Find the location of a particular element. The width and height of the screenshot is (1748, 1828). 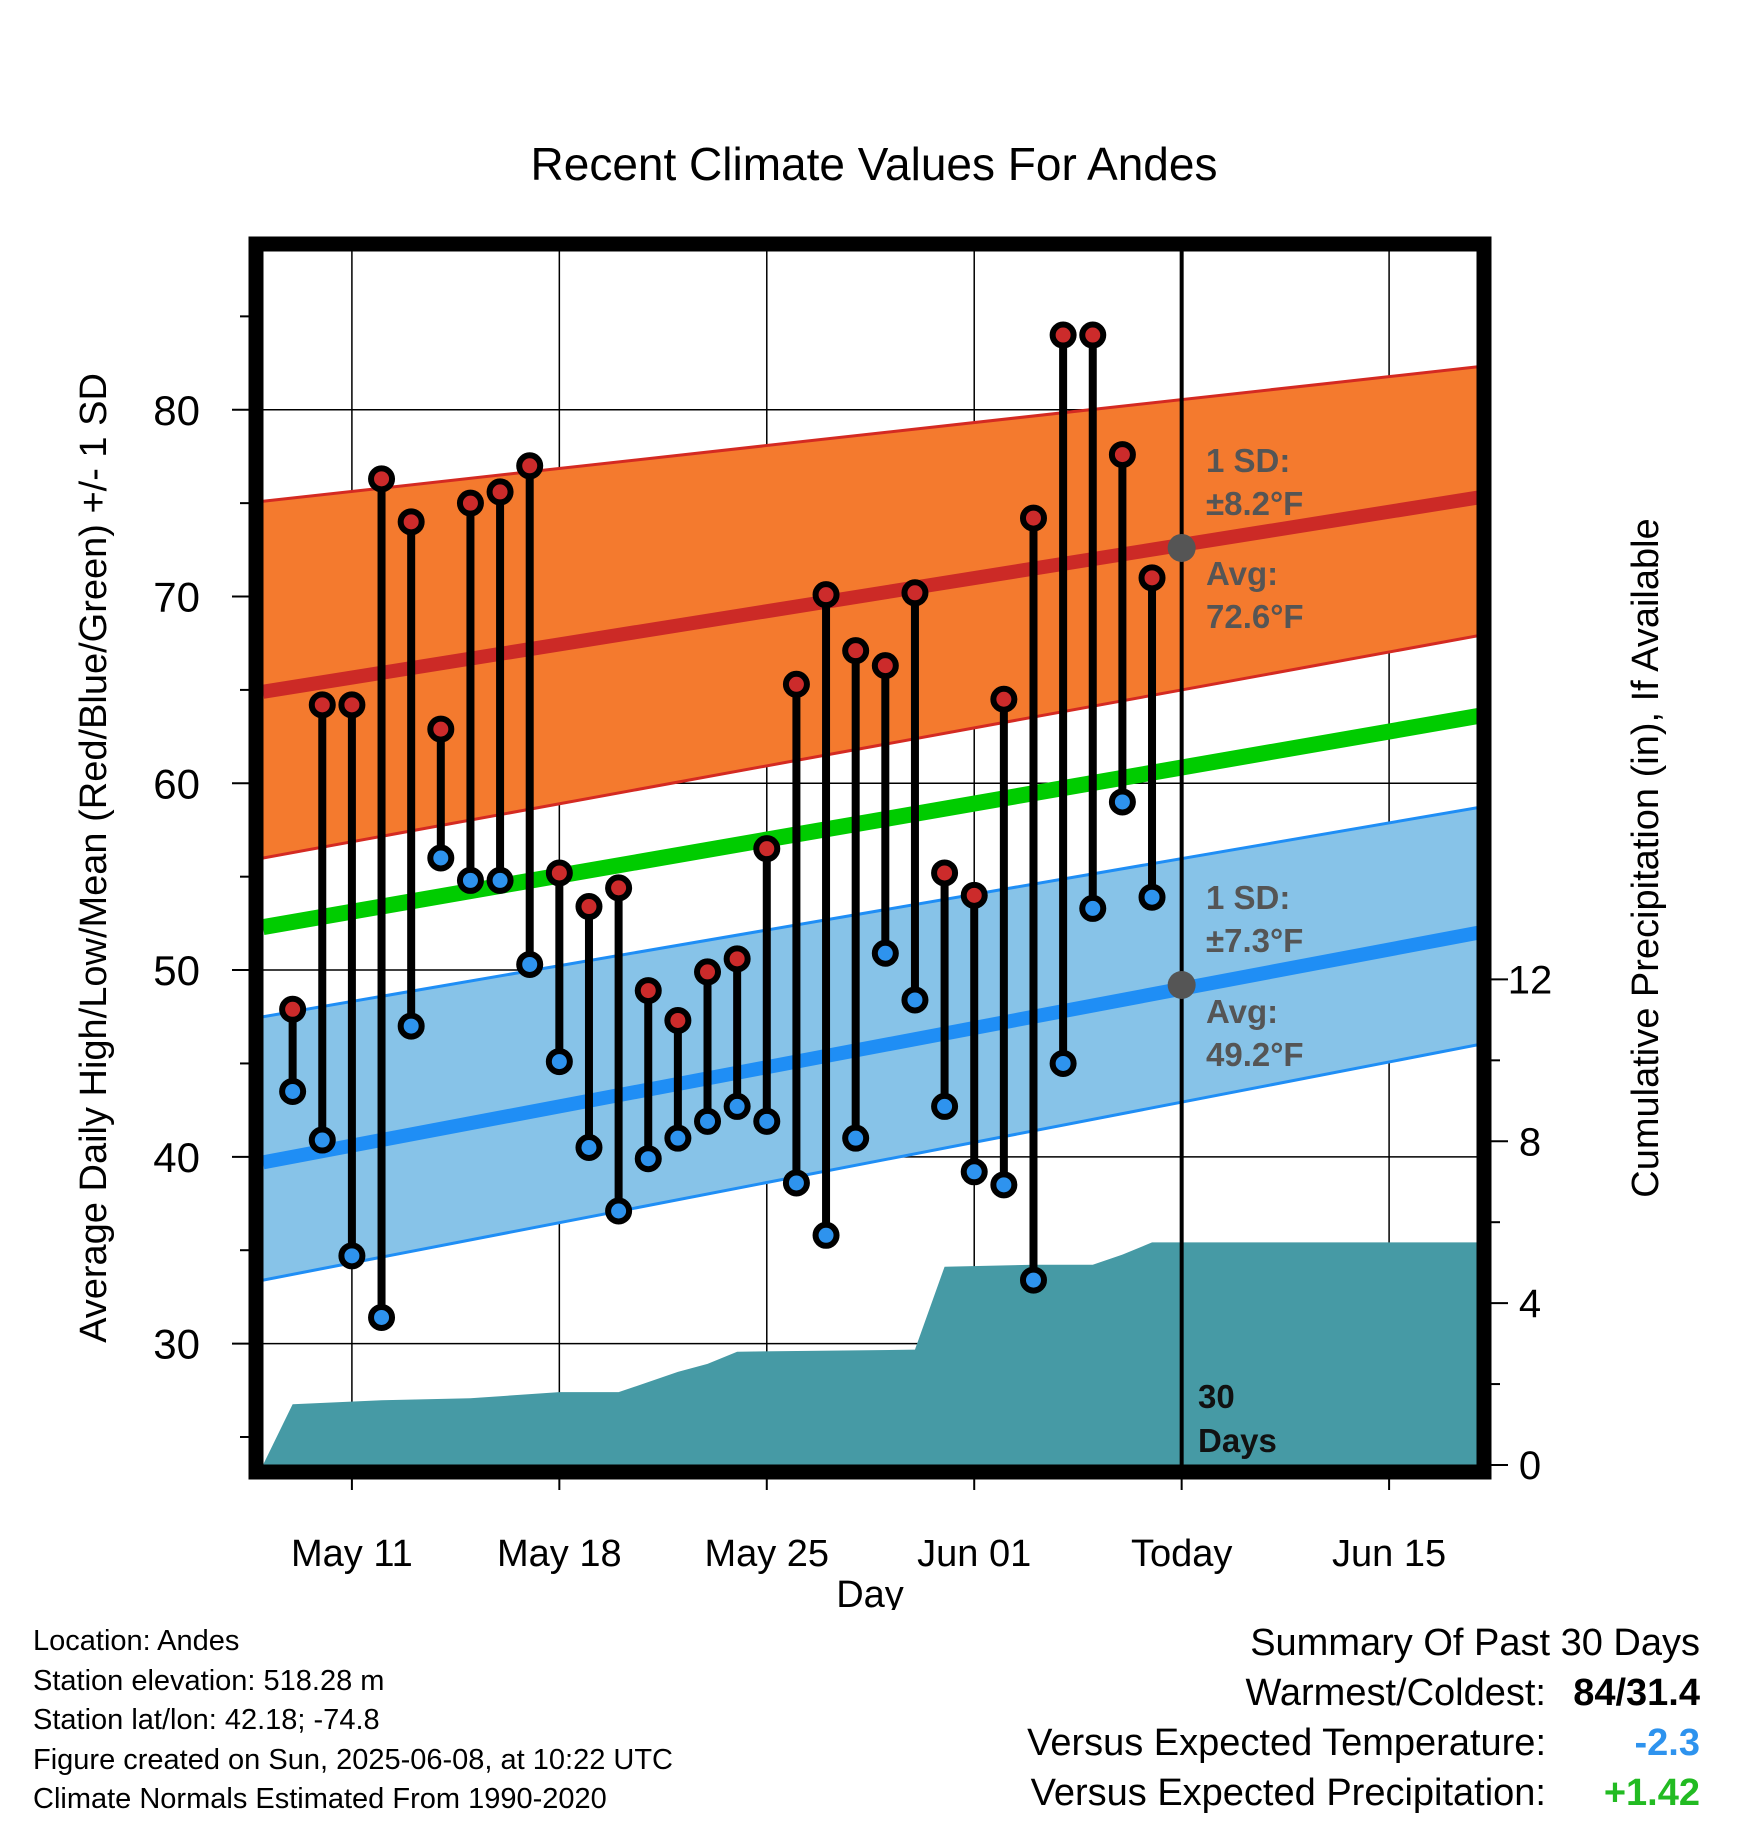

low-sd-label: 1 SD: is located at coordinates (1248, 897).